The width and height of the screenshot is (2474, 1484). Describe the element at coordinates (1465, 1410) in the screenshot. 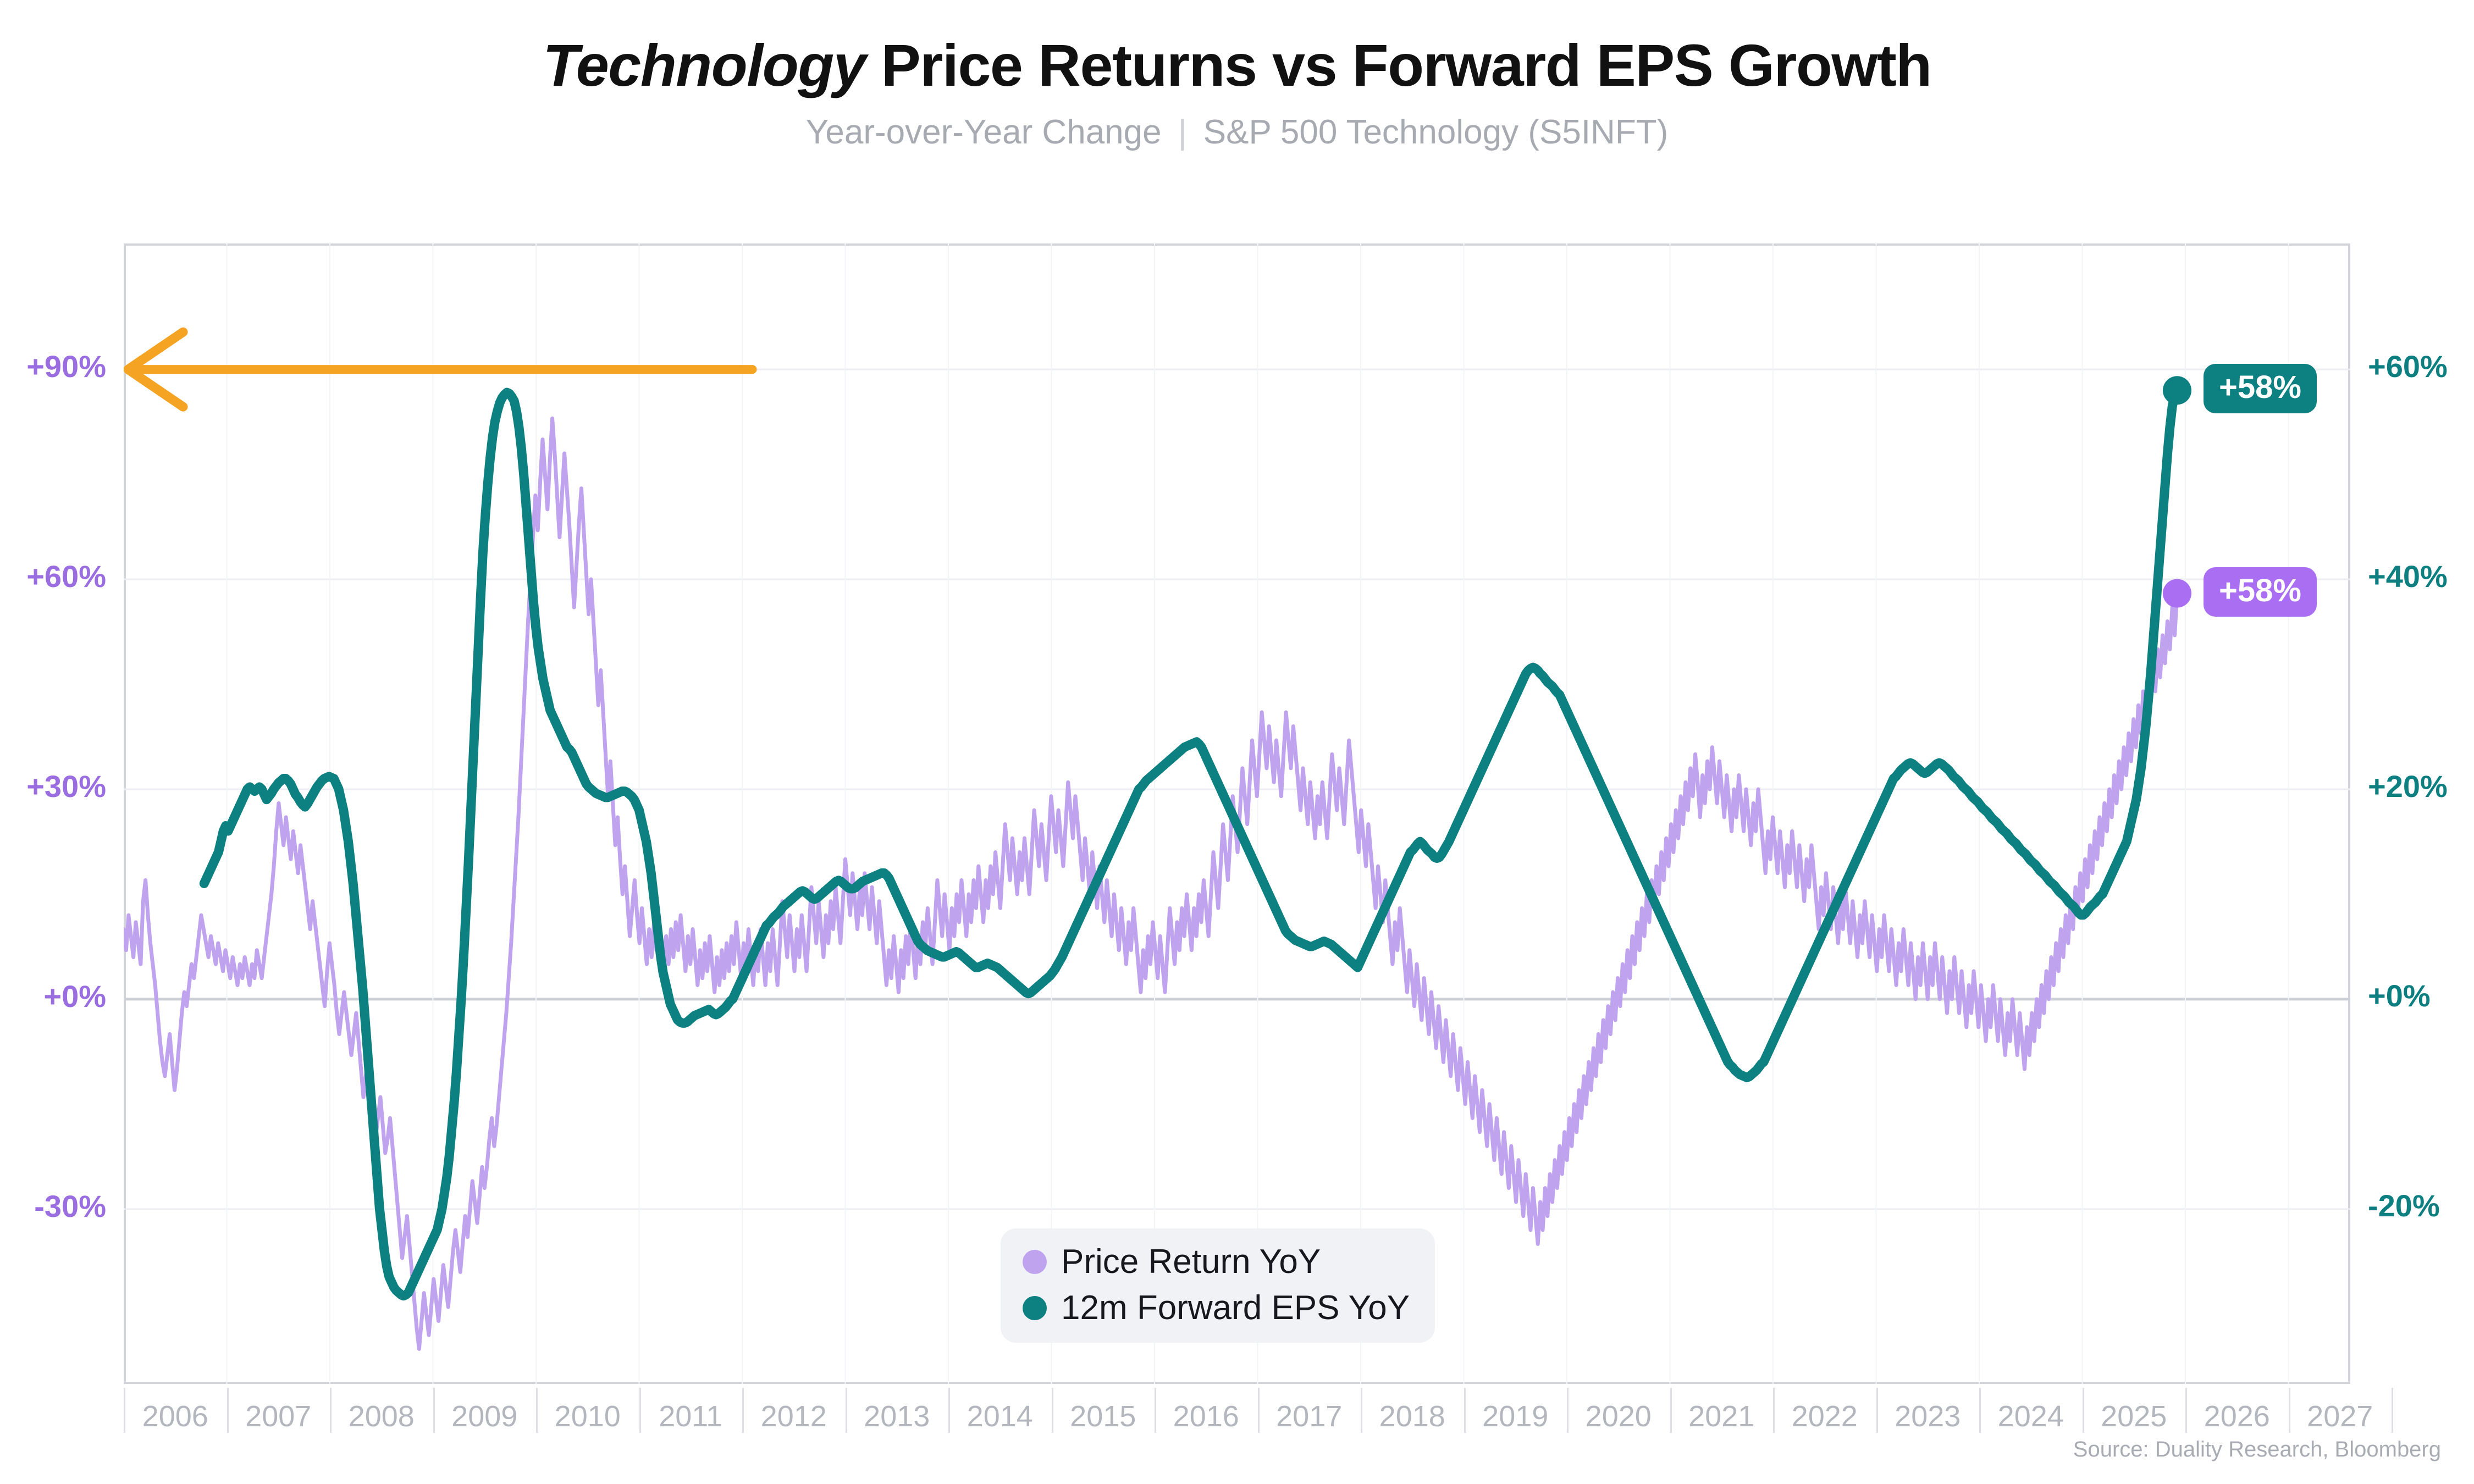

I see `x-tick-separator-2019` at that location.